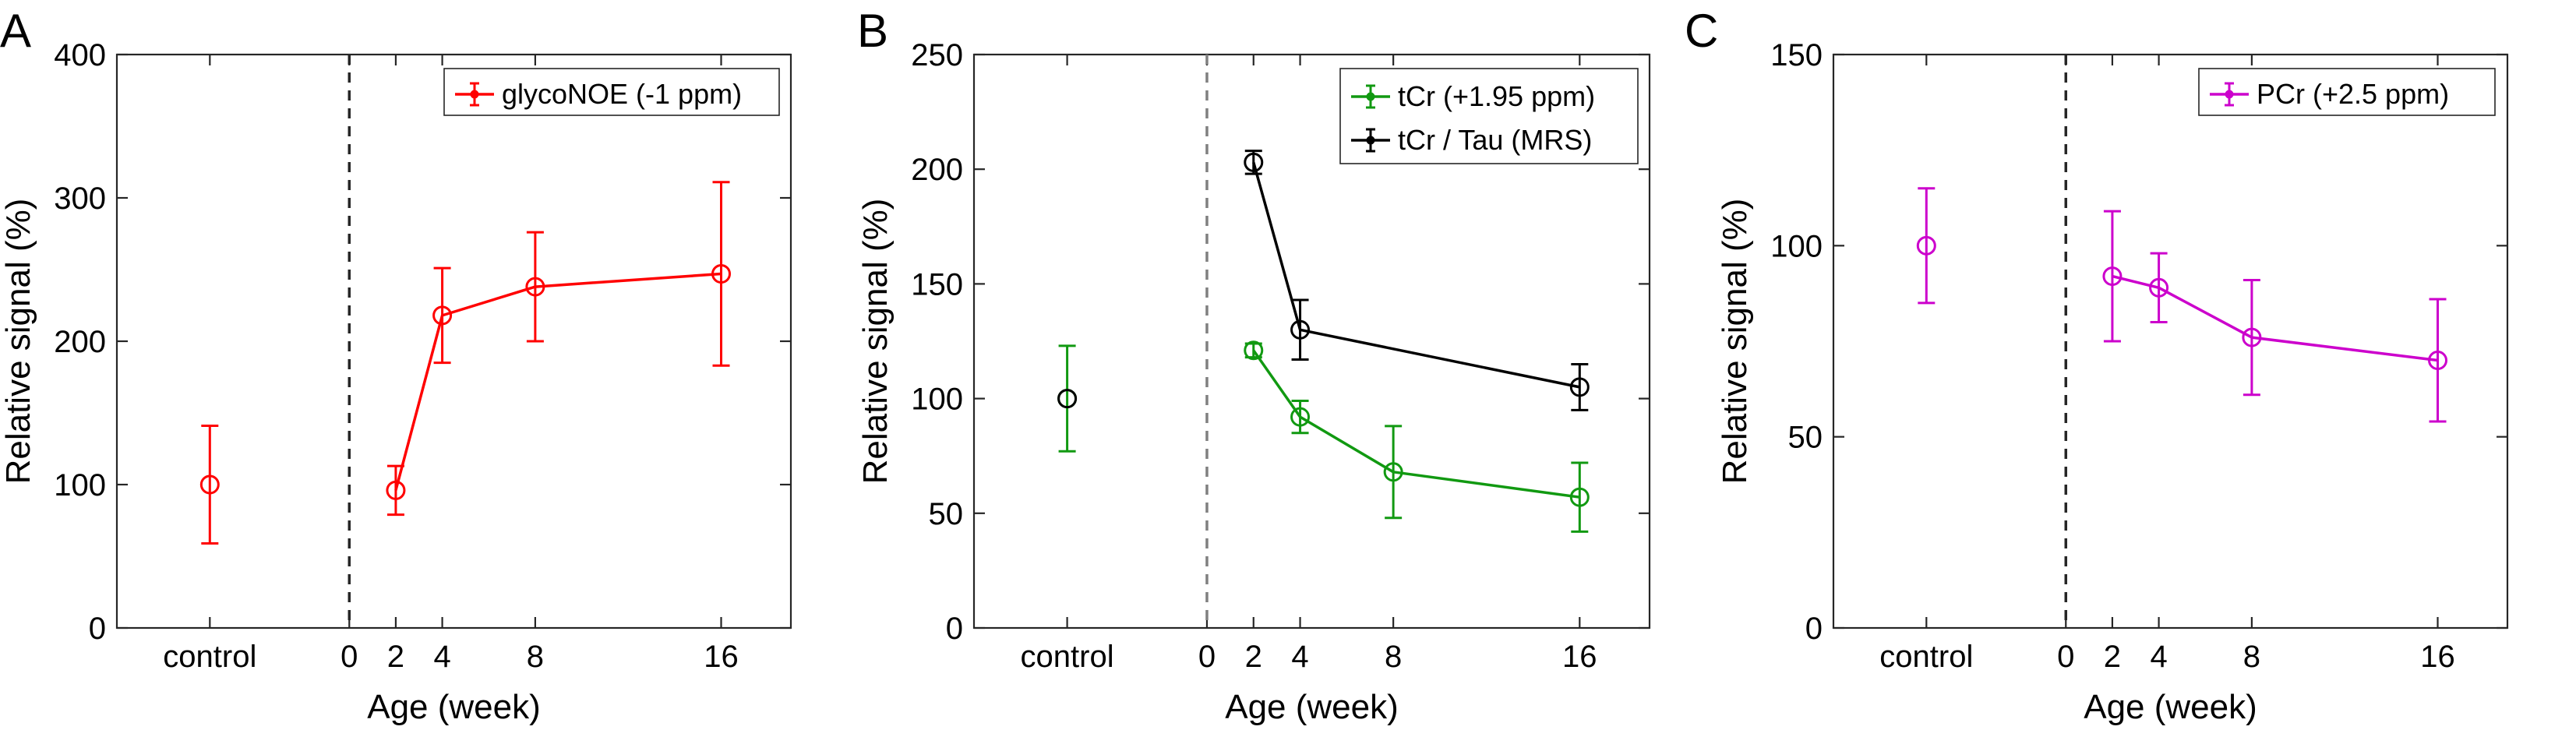 The image size is (2576, 730). What do you see at coordinates (1495, 140) in the screenshot?
I see `legend-label: tCr / Tau (MRS)` at bounding box center [1495, 140].